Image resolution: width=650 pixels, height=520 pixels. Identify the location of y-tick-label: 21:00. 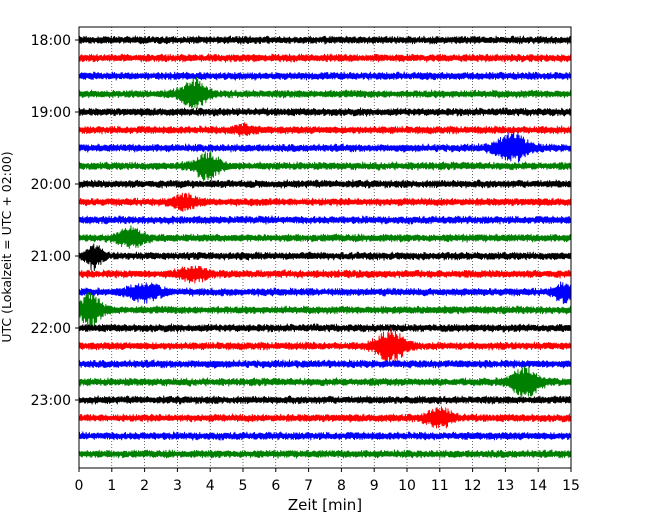
(51, 257).